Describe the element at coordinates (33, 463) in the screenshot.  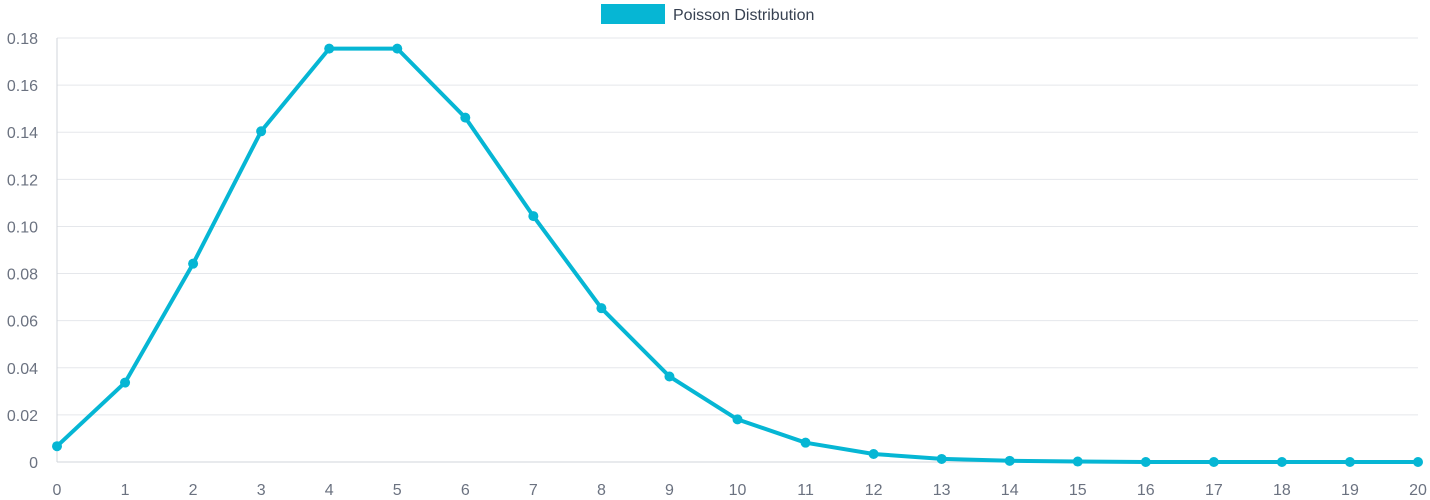
I see `y-tick-label: 0` at that location.